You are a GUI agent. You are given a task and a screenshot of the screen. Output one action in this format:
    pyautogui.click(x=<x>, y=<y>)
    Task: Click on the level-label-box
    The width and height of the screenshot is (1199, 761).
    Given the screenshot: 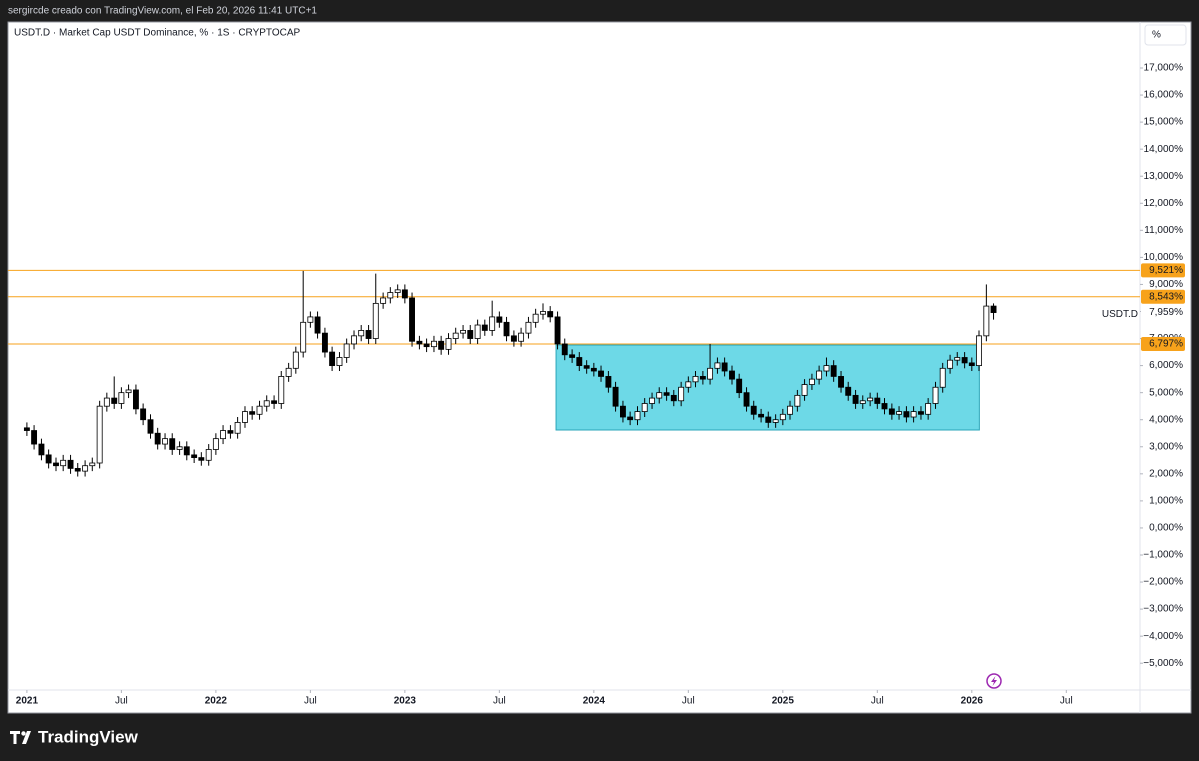 What is the action you would take?
    pyautogui.click(x=1163, y=344)
    